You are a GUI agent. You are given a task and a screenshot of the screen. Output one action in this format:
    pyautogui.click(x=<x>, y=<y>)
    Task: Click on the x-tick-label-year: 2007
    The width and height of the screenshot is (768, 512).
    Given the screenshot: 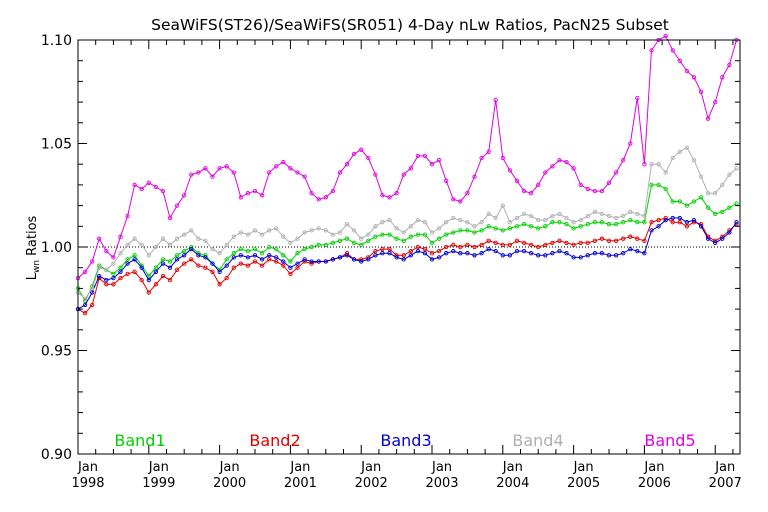 What is the action you would take?
    pyautogui.click(x=725, y=483)
    